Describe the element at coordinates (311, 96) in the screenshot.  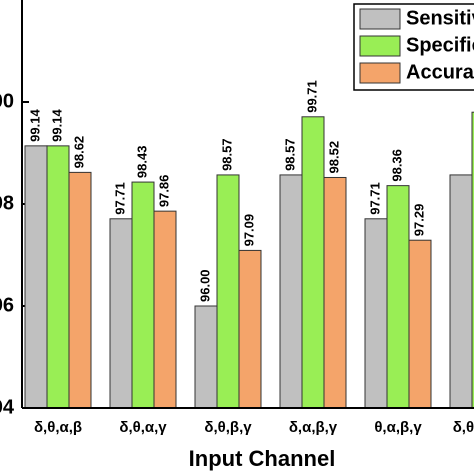
I see `value-label: 99.71` at that location.